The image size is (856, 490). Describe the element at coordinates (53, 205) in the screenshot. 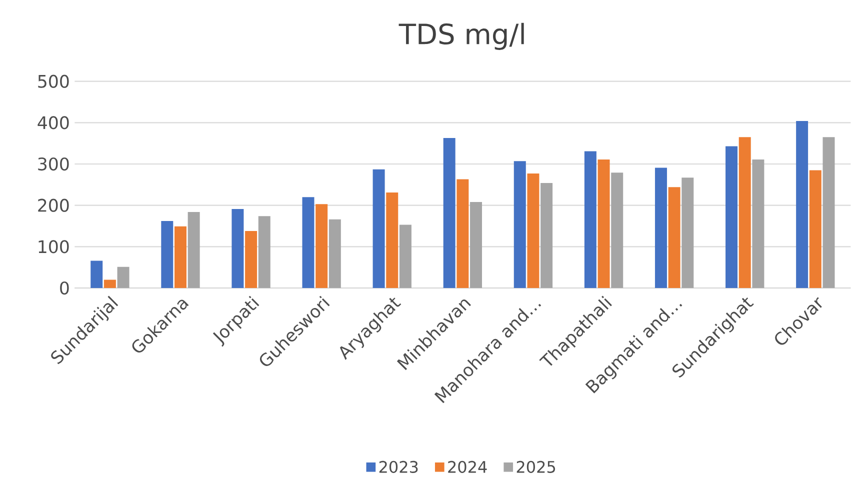

I see `y-tick-label: 200` at that location.